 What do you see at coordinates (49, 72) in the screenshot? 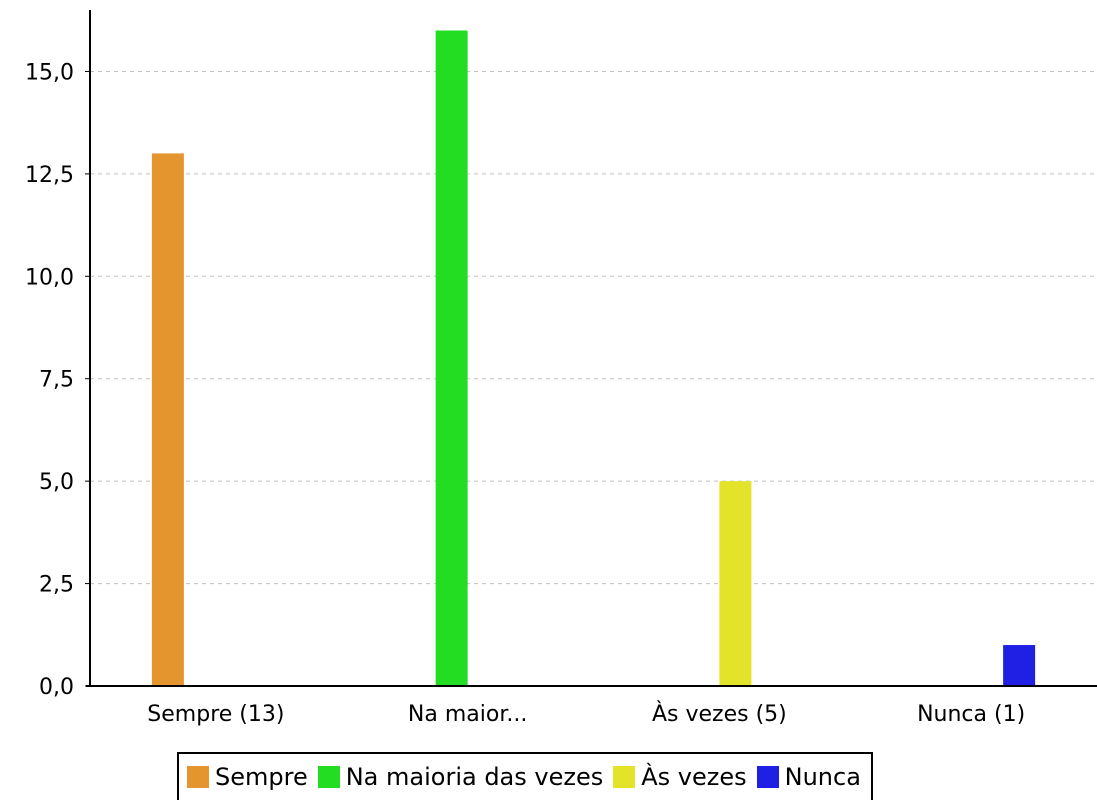
I see `y-tick-label: 15,0` at bounding box center [49, 72].